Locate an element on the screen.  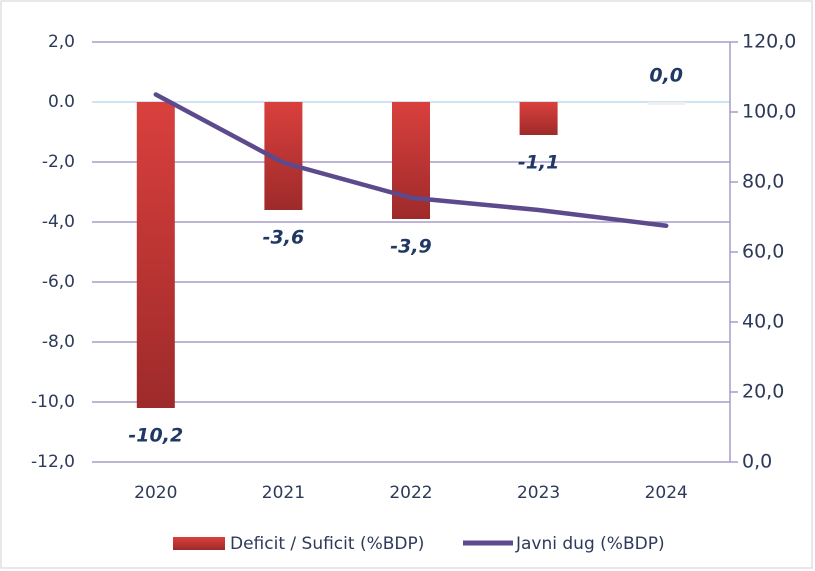
y2-tick-label: 100,0 is located at coordinates (769, 112).